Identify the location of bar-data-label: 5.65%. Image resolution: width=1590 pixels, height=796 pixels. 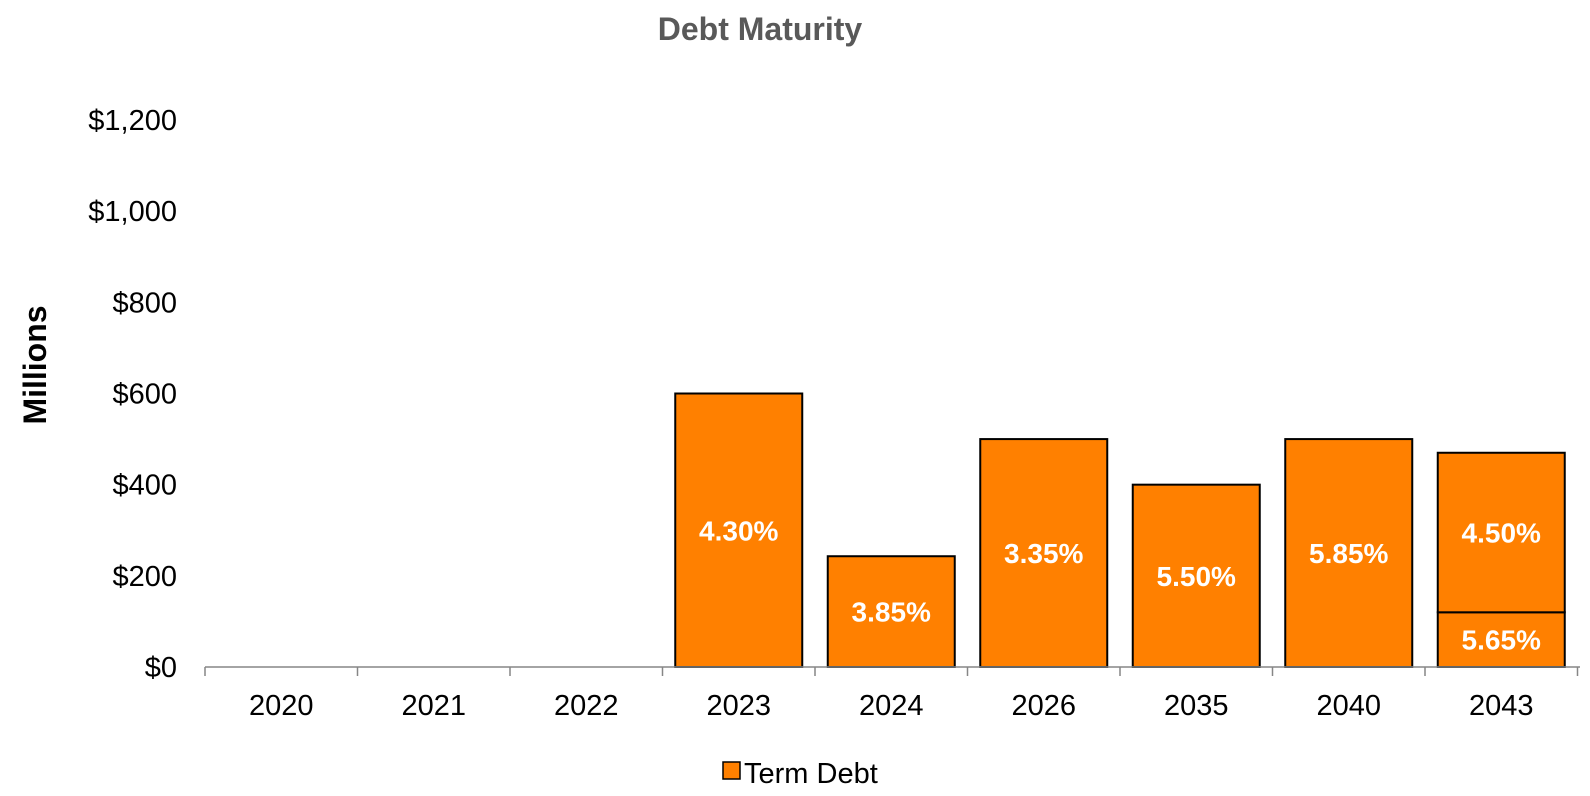
(1501, 640).